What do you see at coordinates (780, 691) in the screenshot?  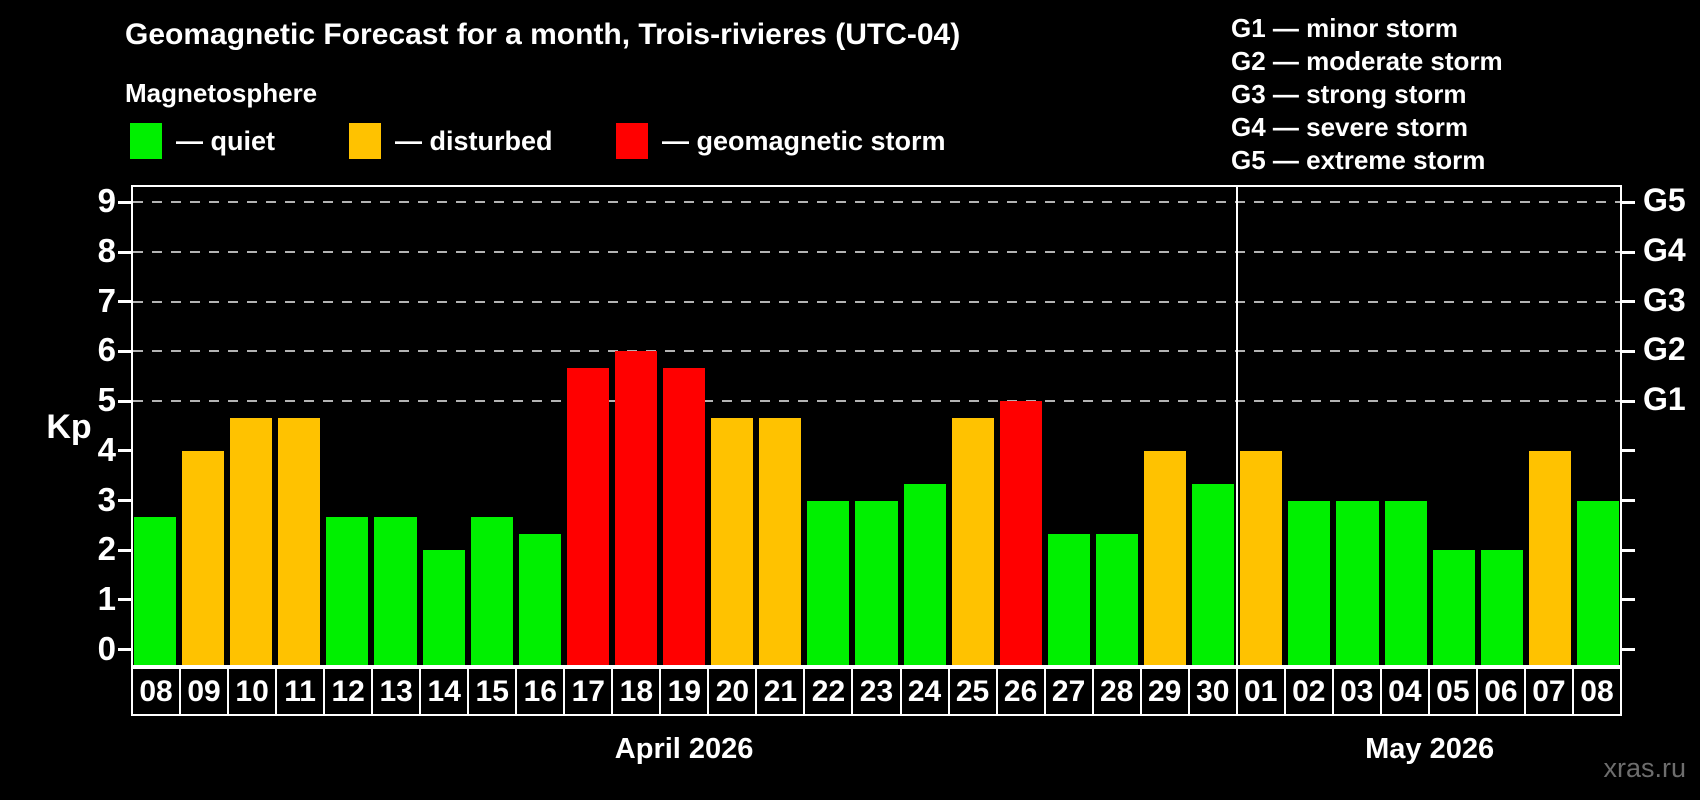 I see `date-cell: 21` at bounding box center [780, 691].